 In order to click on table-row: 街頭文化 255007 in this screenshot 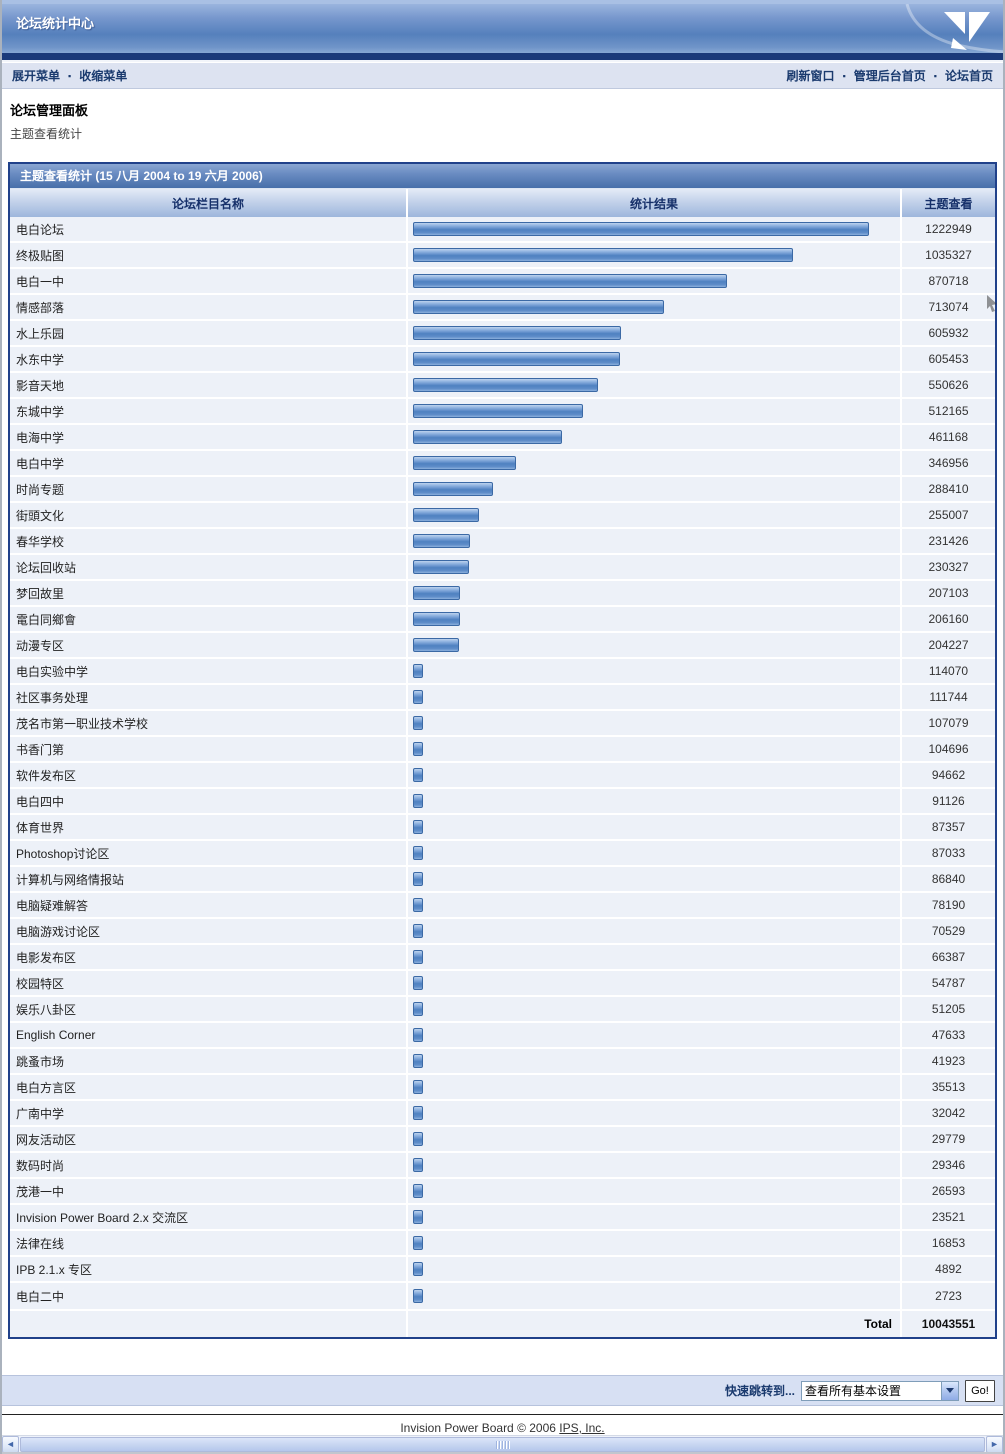, I will do `click(502, 516)`.